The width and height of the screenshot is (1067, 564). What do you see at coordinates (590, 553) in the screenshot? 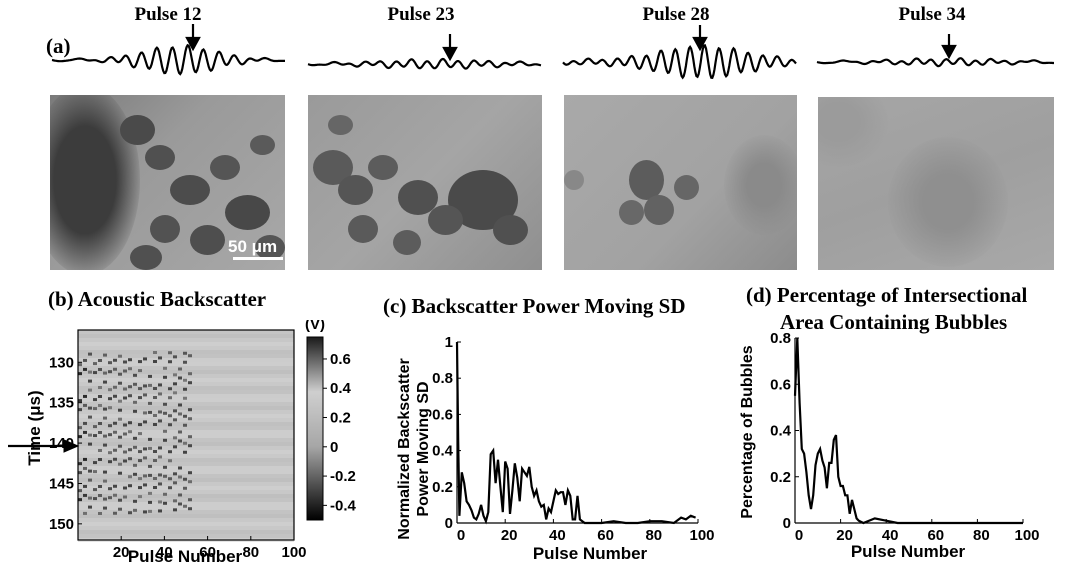
I see `chart-c-x-label: Pulse Number` at bounding box center [590, 553].